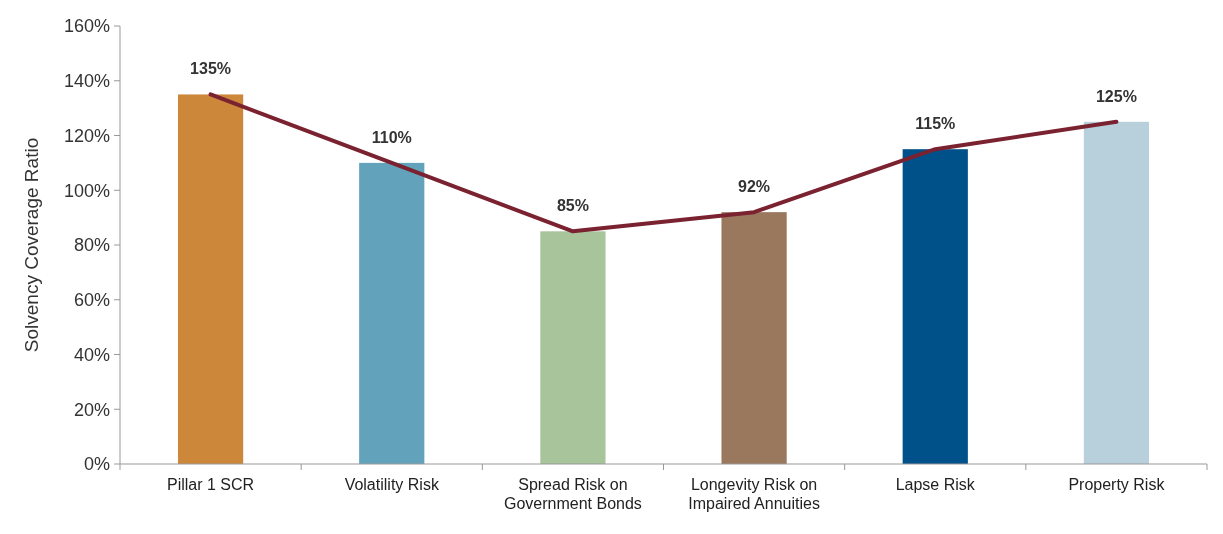  What do you see at coordinates (86, 135) in the screenshot?
I see `y-tick-label: 120%` at bounding box center [86, 135].